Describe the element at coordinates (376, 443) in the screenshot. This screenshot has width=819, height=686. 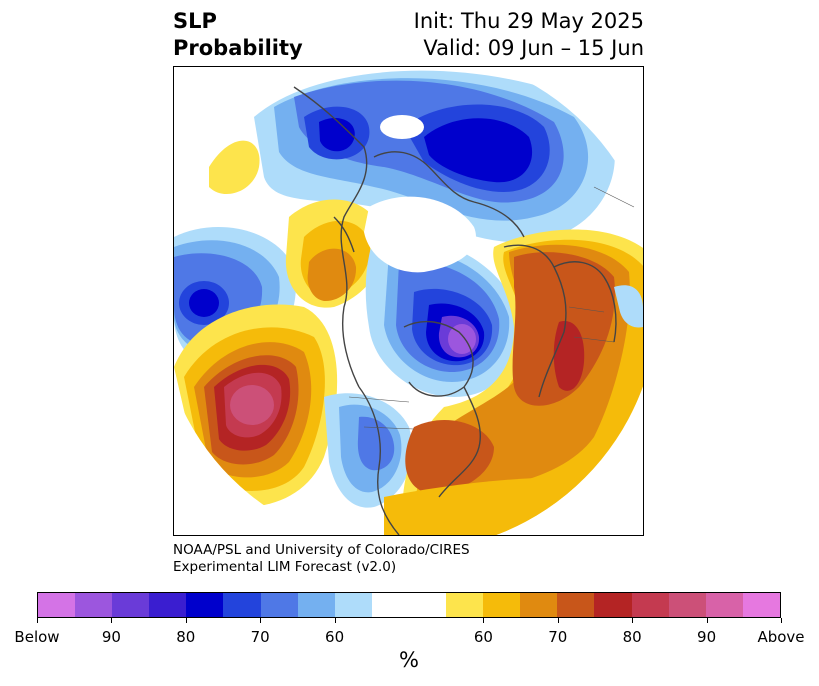
I see `blue-region-us-core` at that location.